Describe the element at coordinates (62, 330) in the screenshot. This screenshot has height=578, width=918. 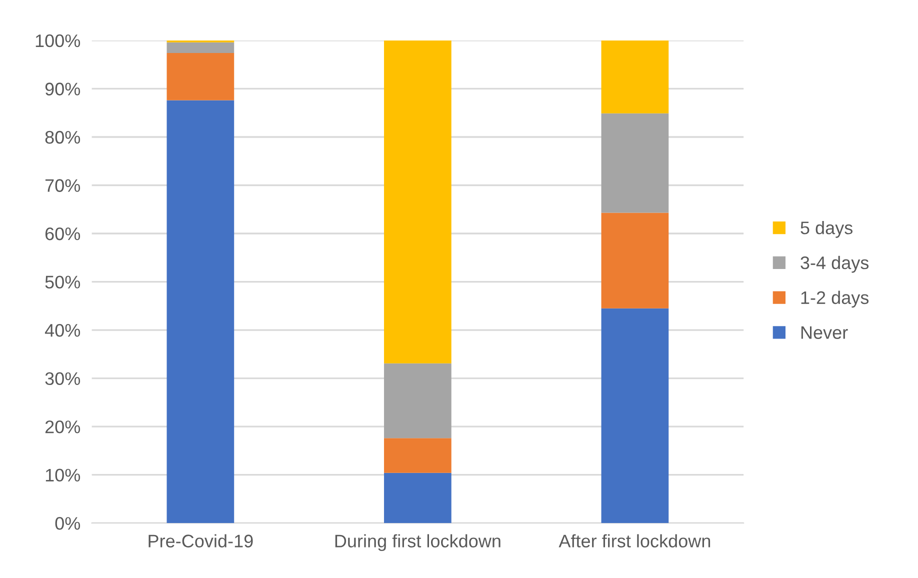
I see `y-tick-label: 40%` at that location.